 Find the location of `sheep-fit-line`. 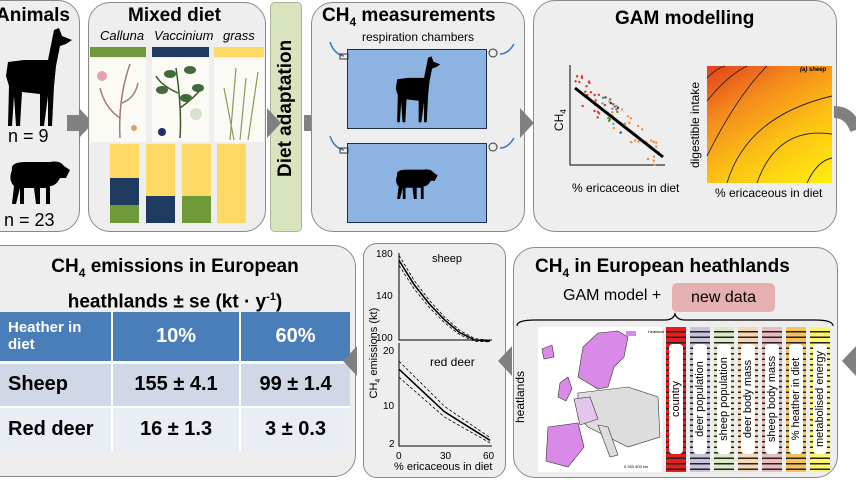

sheep-fit-line is located at coordinates (444, 300).